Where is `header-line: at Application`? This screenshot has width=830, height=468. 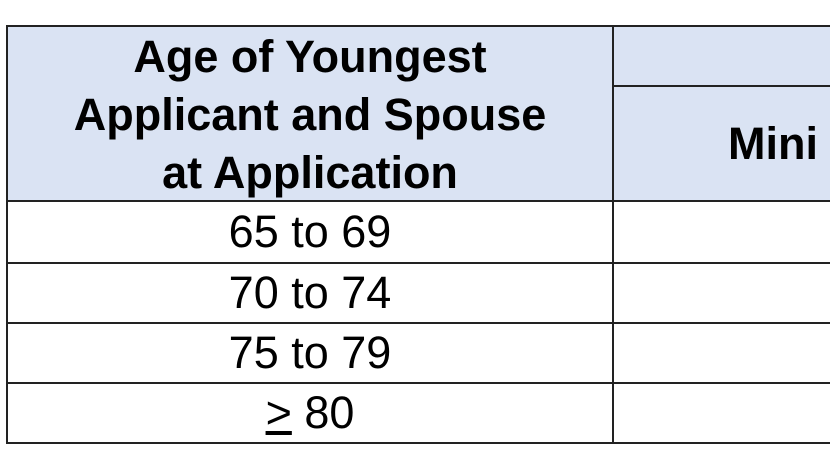
header-line: at Application is located at coordinates (310, 172).